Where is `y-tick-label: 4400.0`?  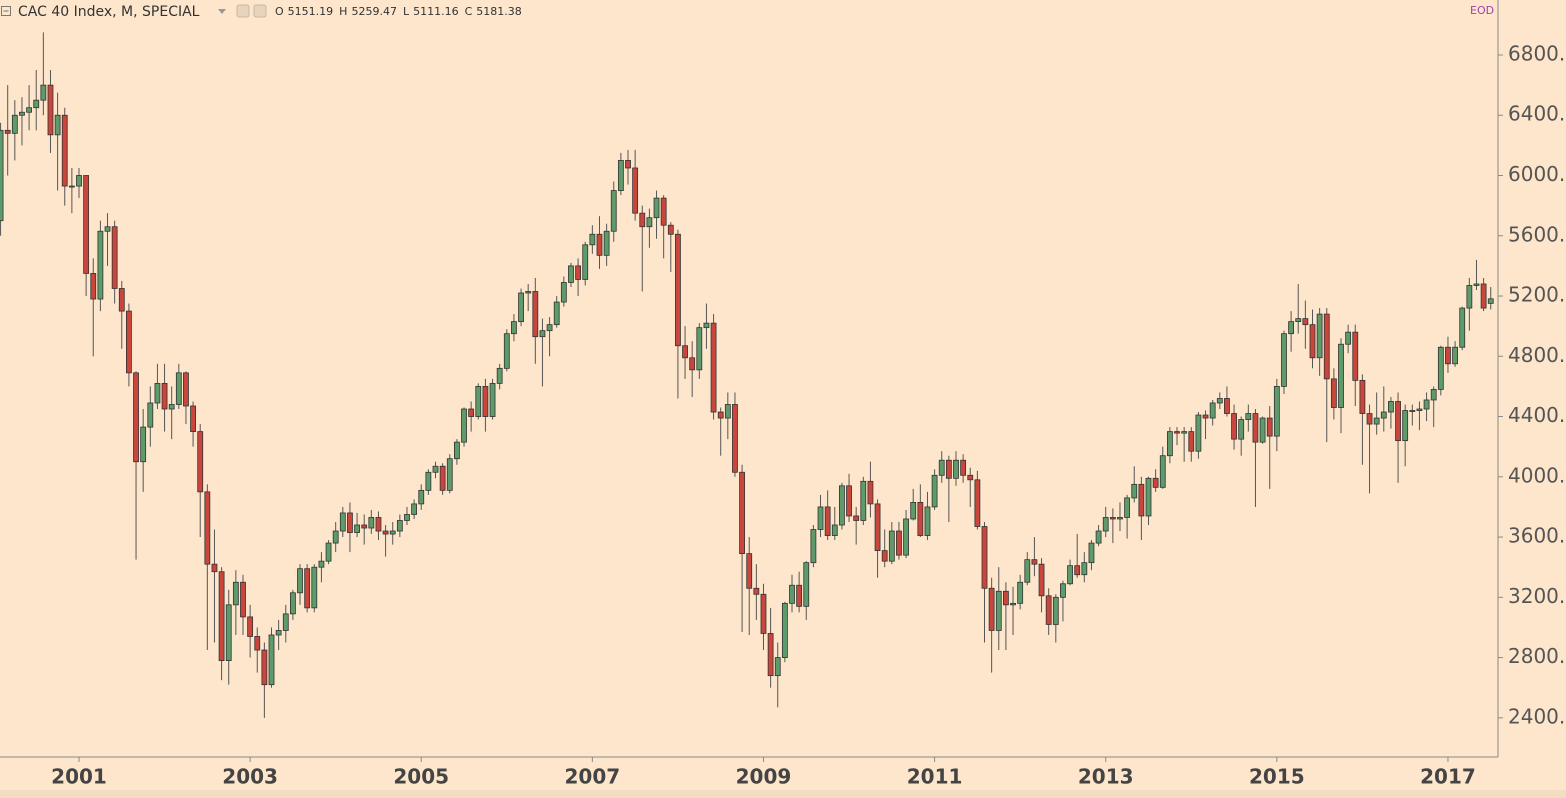 y-tick-label: 4400.0 is located at coordinates (1537, 415).